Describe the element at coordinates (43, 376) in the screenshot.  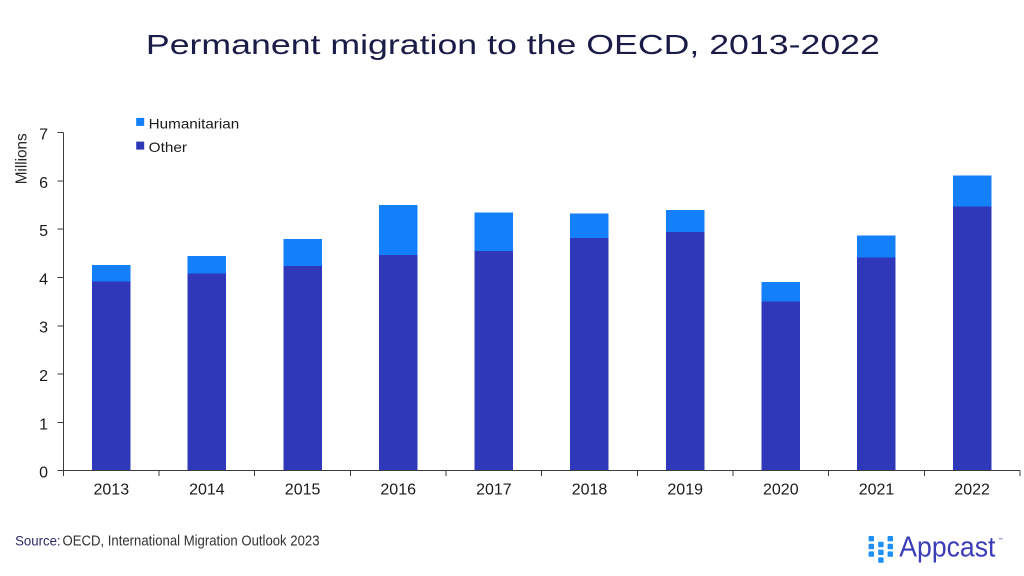
I see `svg-text: 2` at that location.